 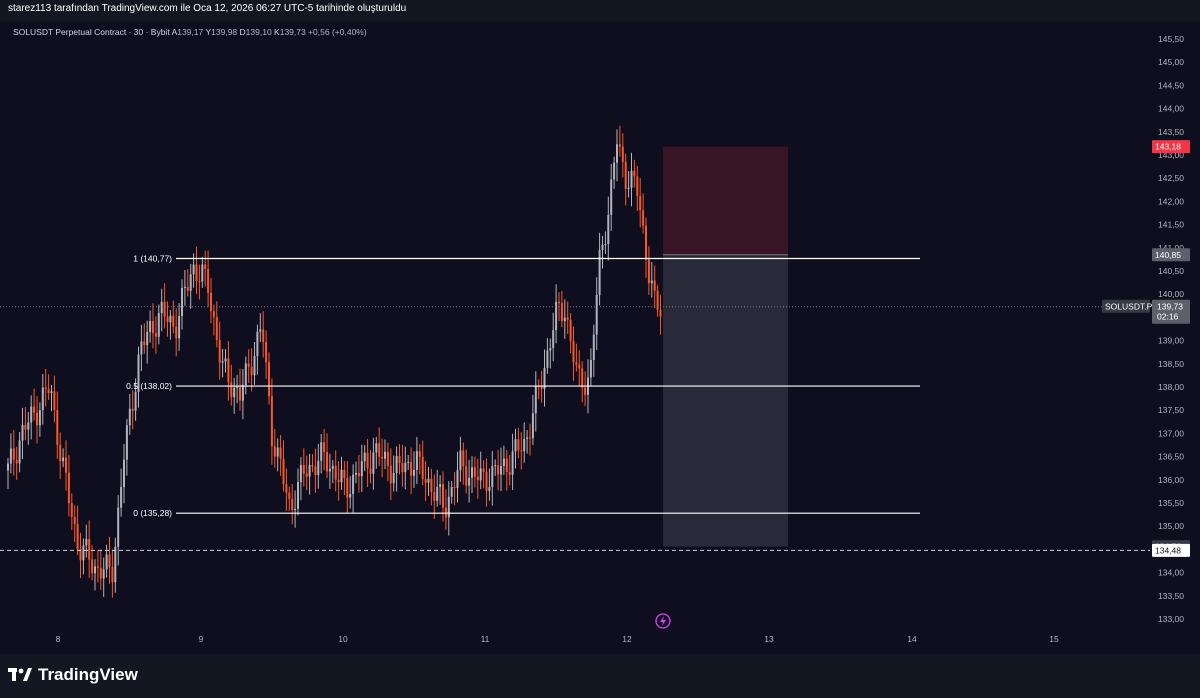 I want to click on chart-icons, so click(x=663, y=621).